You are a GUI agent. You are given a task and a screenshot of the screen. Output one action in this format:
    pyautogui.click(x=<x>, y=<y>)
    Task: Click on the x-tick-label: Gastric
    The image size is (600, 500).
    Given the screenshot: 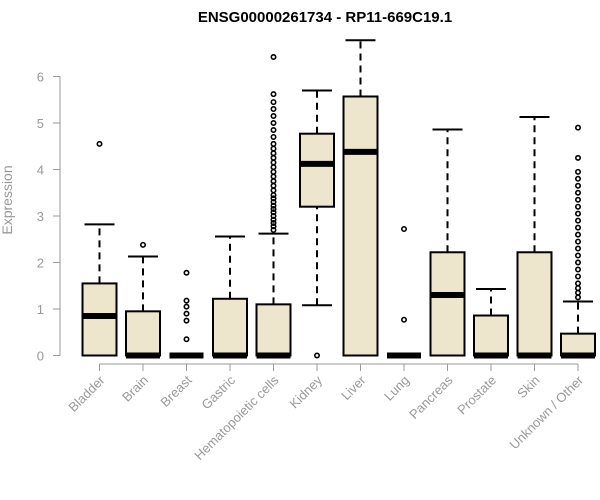 What is the action you would take?
    pyautogui.click(x=218, y=392)
    